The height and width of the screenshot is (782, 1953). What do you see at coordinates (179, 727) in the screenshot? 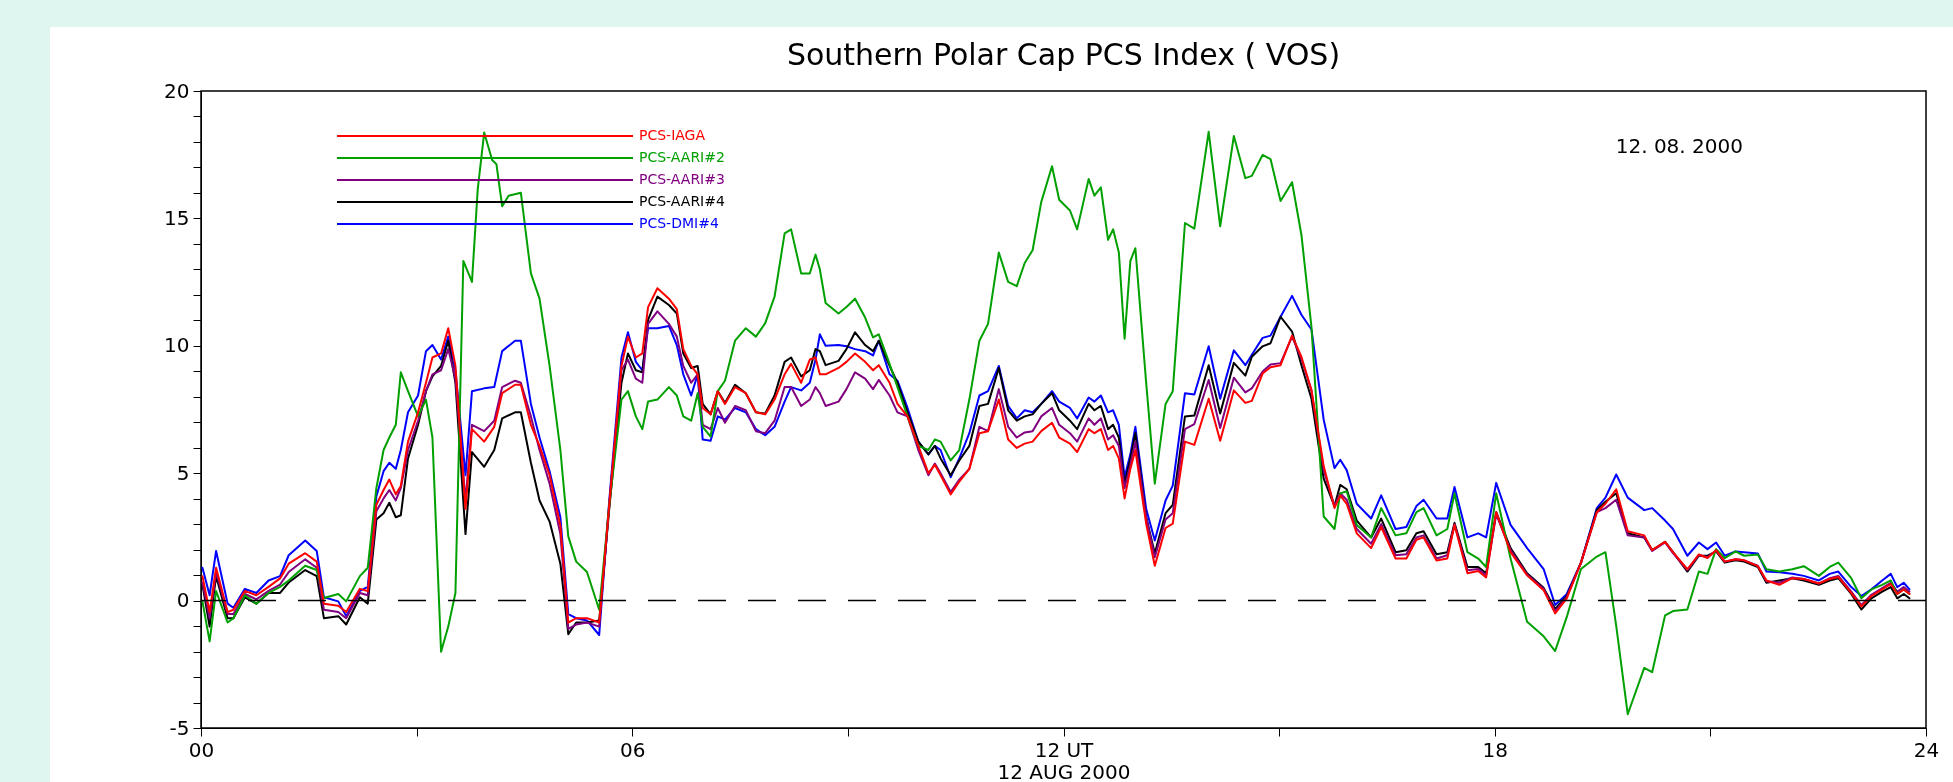
I see `y-tick-label: -5` at bounding box center [179, 727].